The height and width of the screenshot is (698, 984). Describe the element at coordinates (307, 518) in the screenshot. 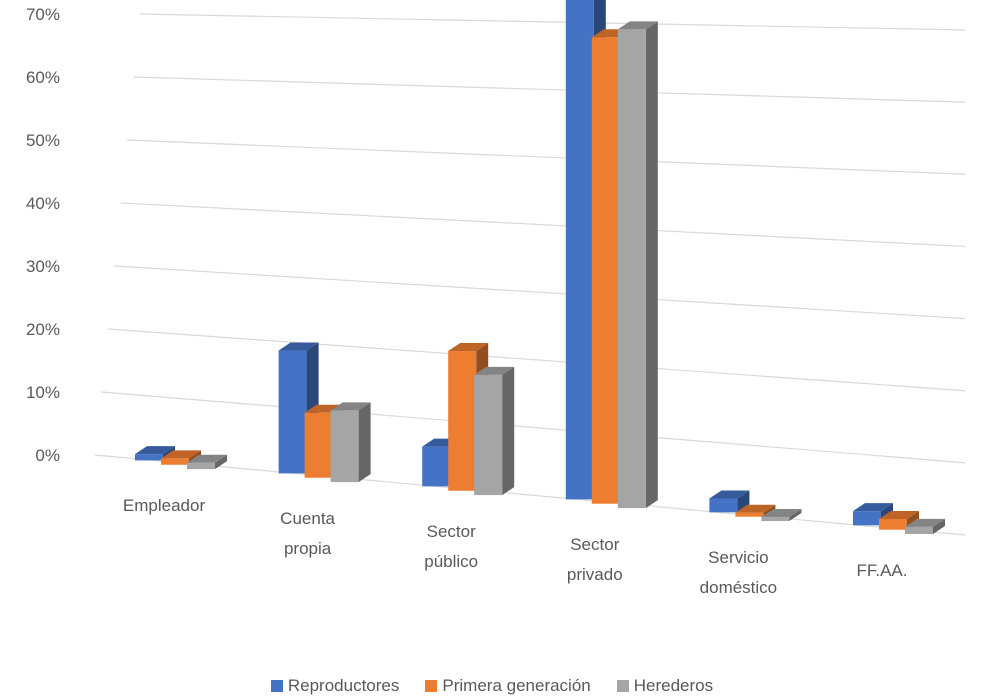

I see `x-category-label: Cuenta` at that location.